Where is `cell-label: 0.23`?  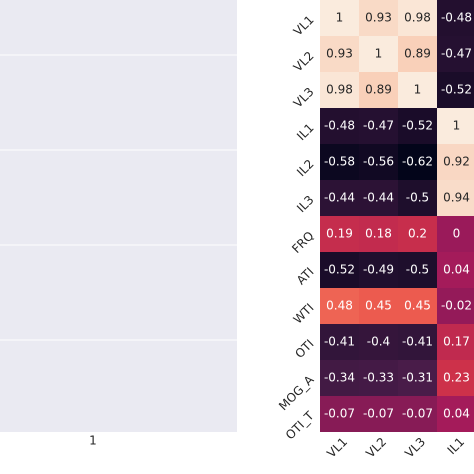
cell-label: 0.23 is located at coordinates (456, 378).